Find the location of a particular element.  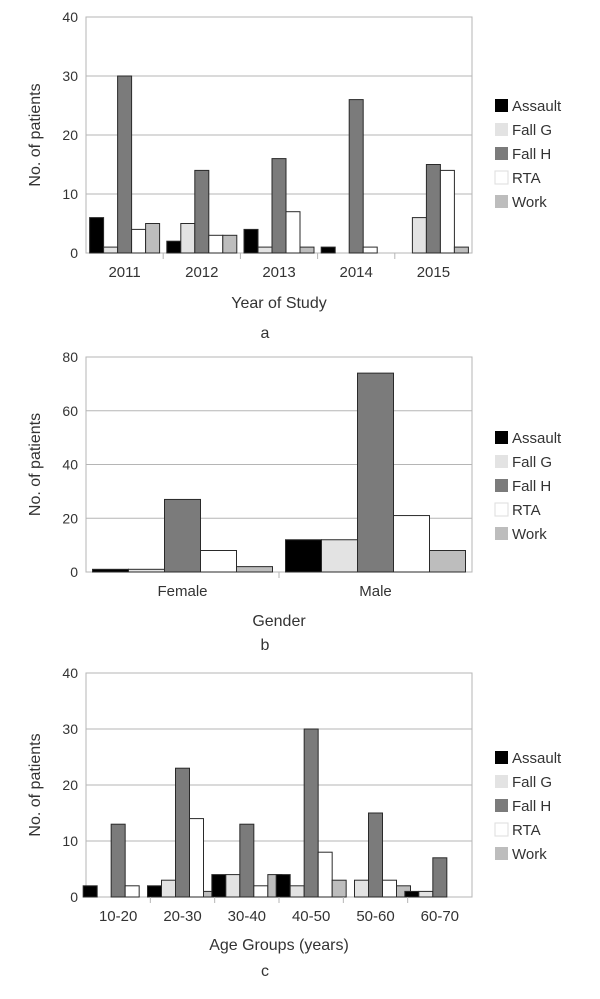

y-tick-label: 80 is located at coordinates (70, 357).